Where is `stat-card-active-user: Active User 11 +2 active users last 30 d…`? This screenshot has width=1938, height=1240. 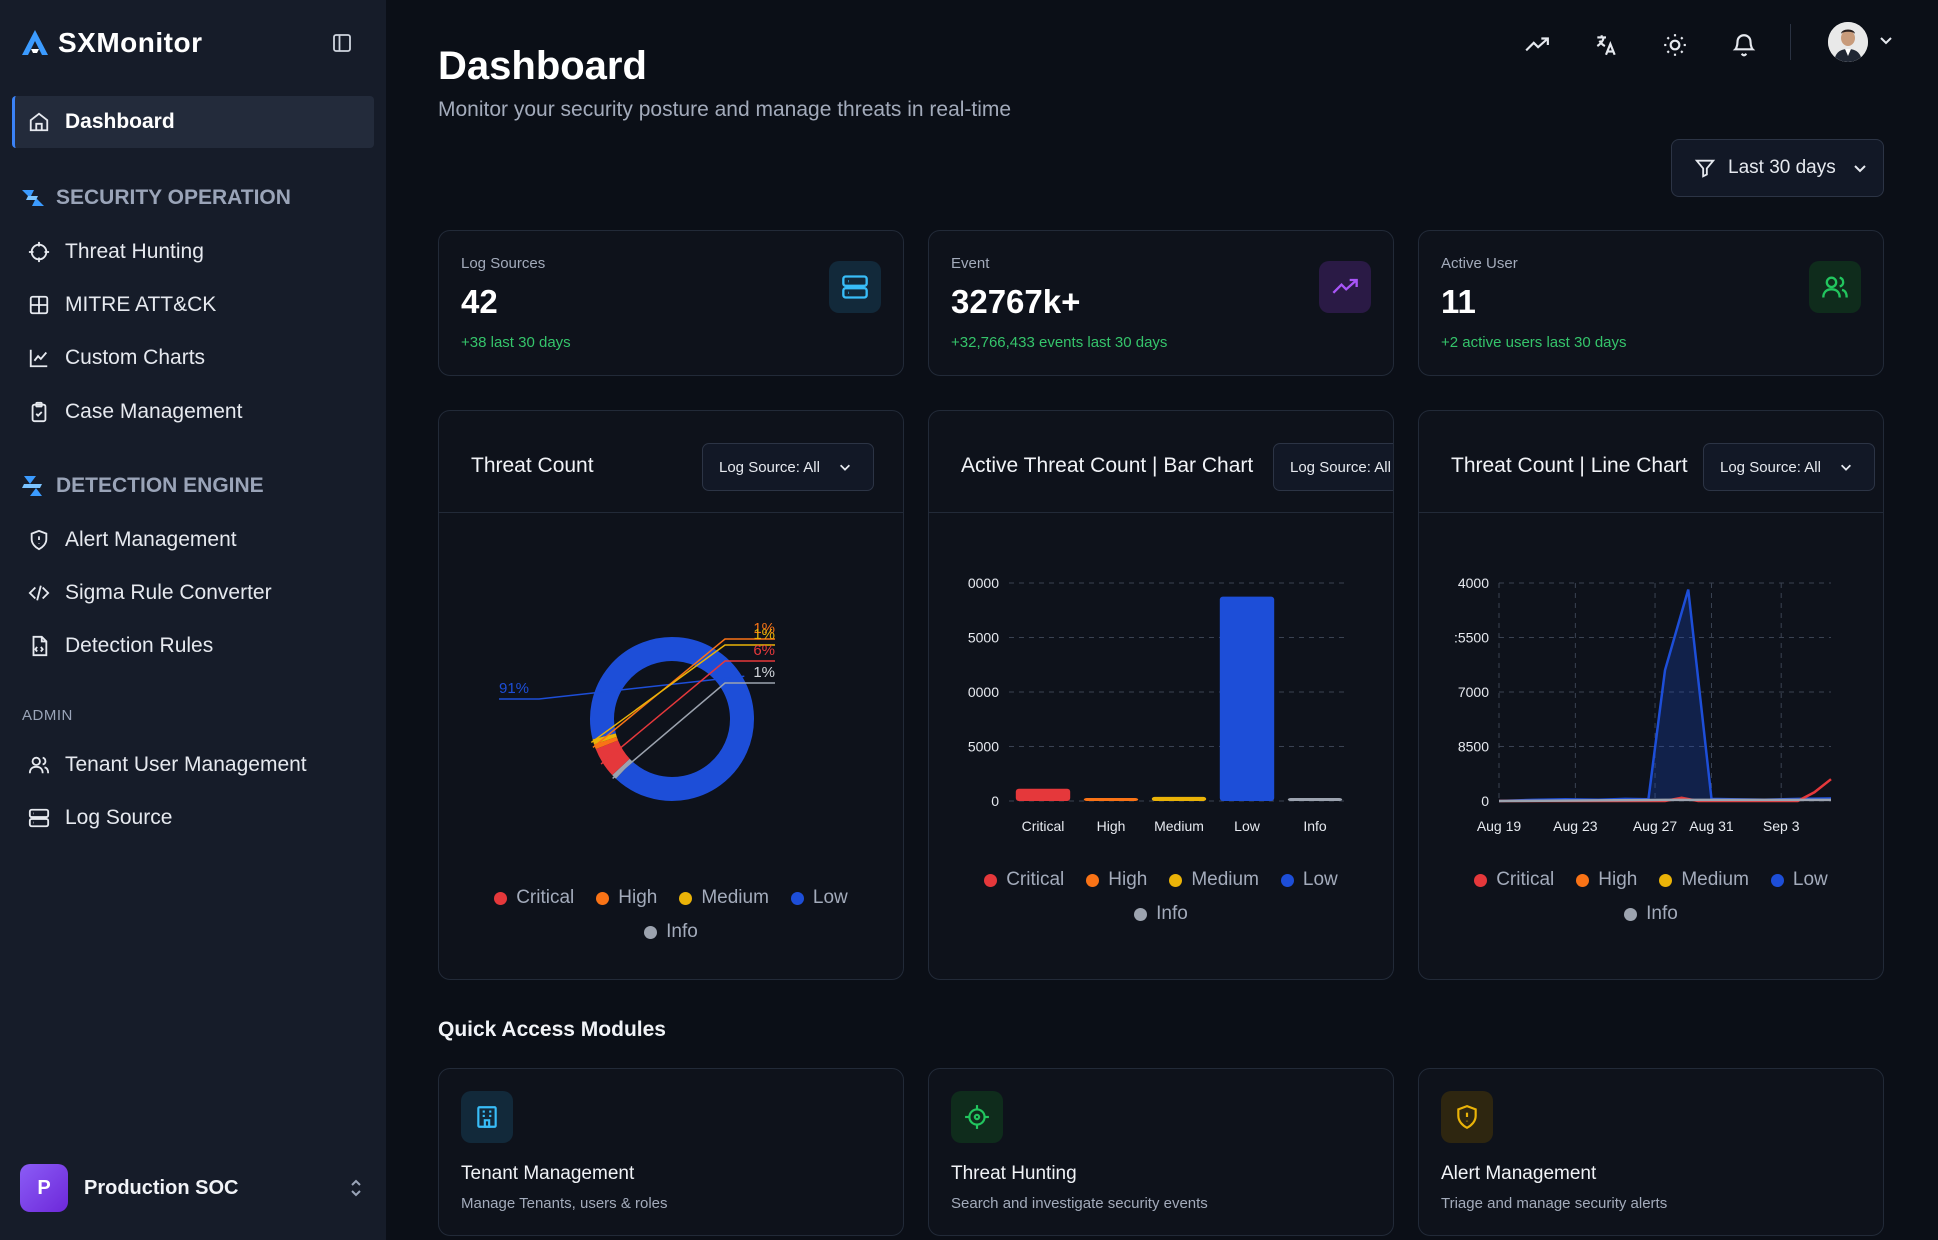
stat-card-active-user: Active User 11 +2 active users last 30 d… is located at coordinates (1651, 303).